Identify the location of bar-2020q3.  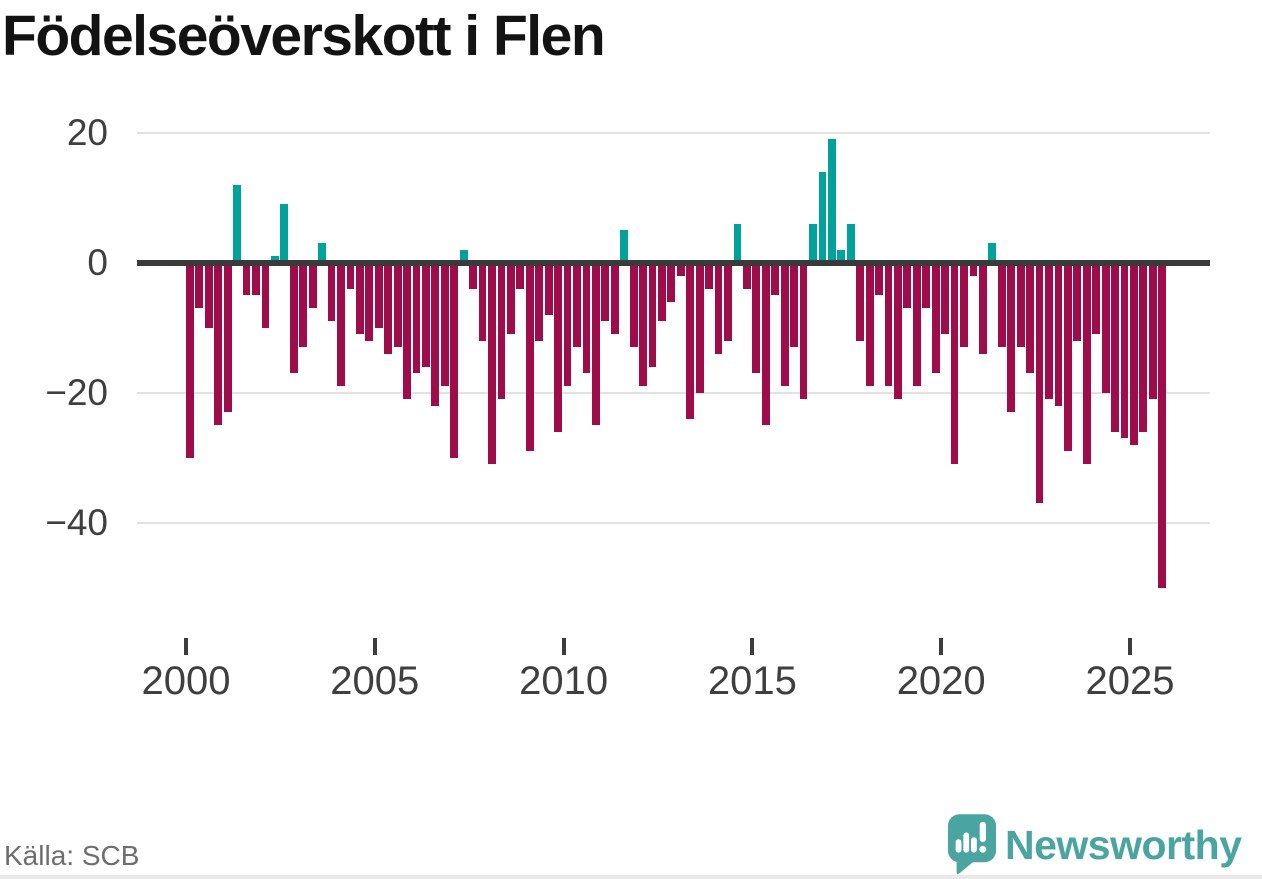
(964, 305).